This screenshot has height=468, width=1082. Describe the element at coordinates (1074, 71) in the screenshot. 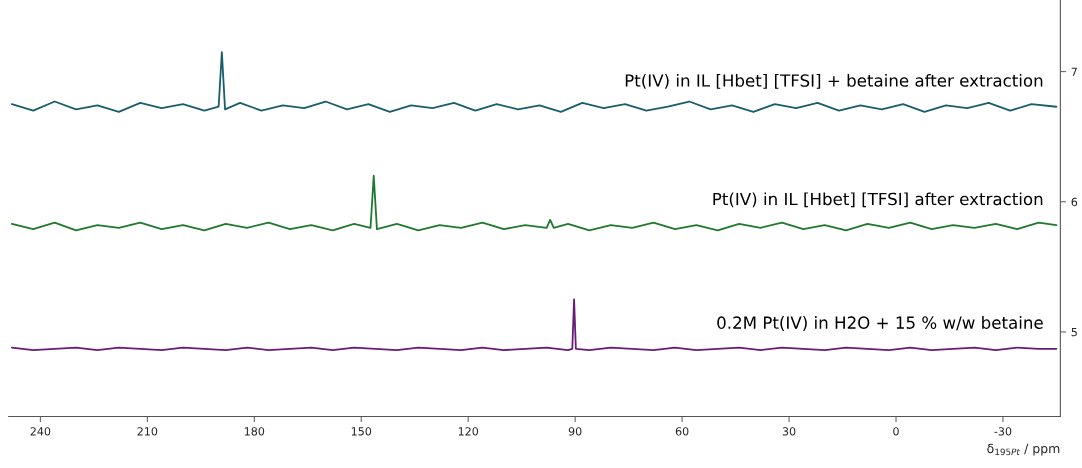

I see `y-tick-label: 7` at that location.